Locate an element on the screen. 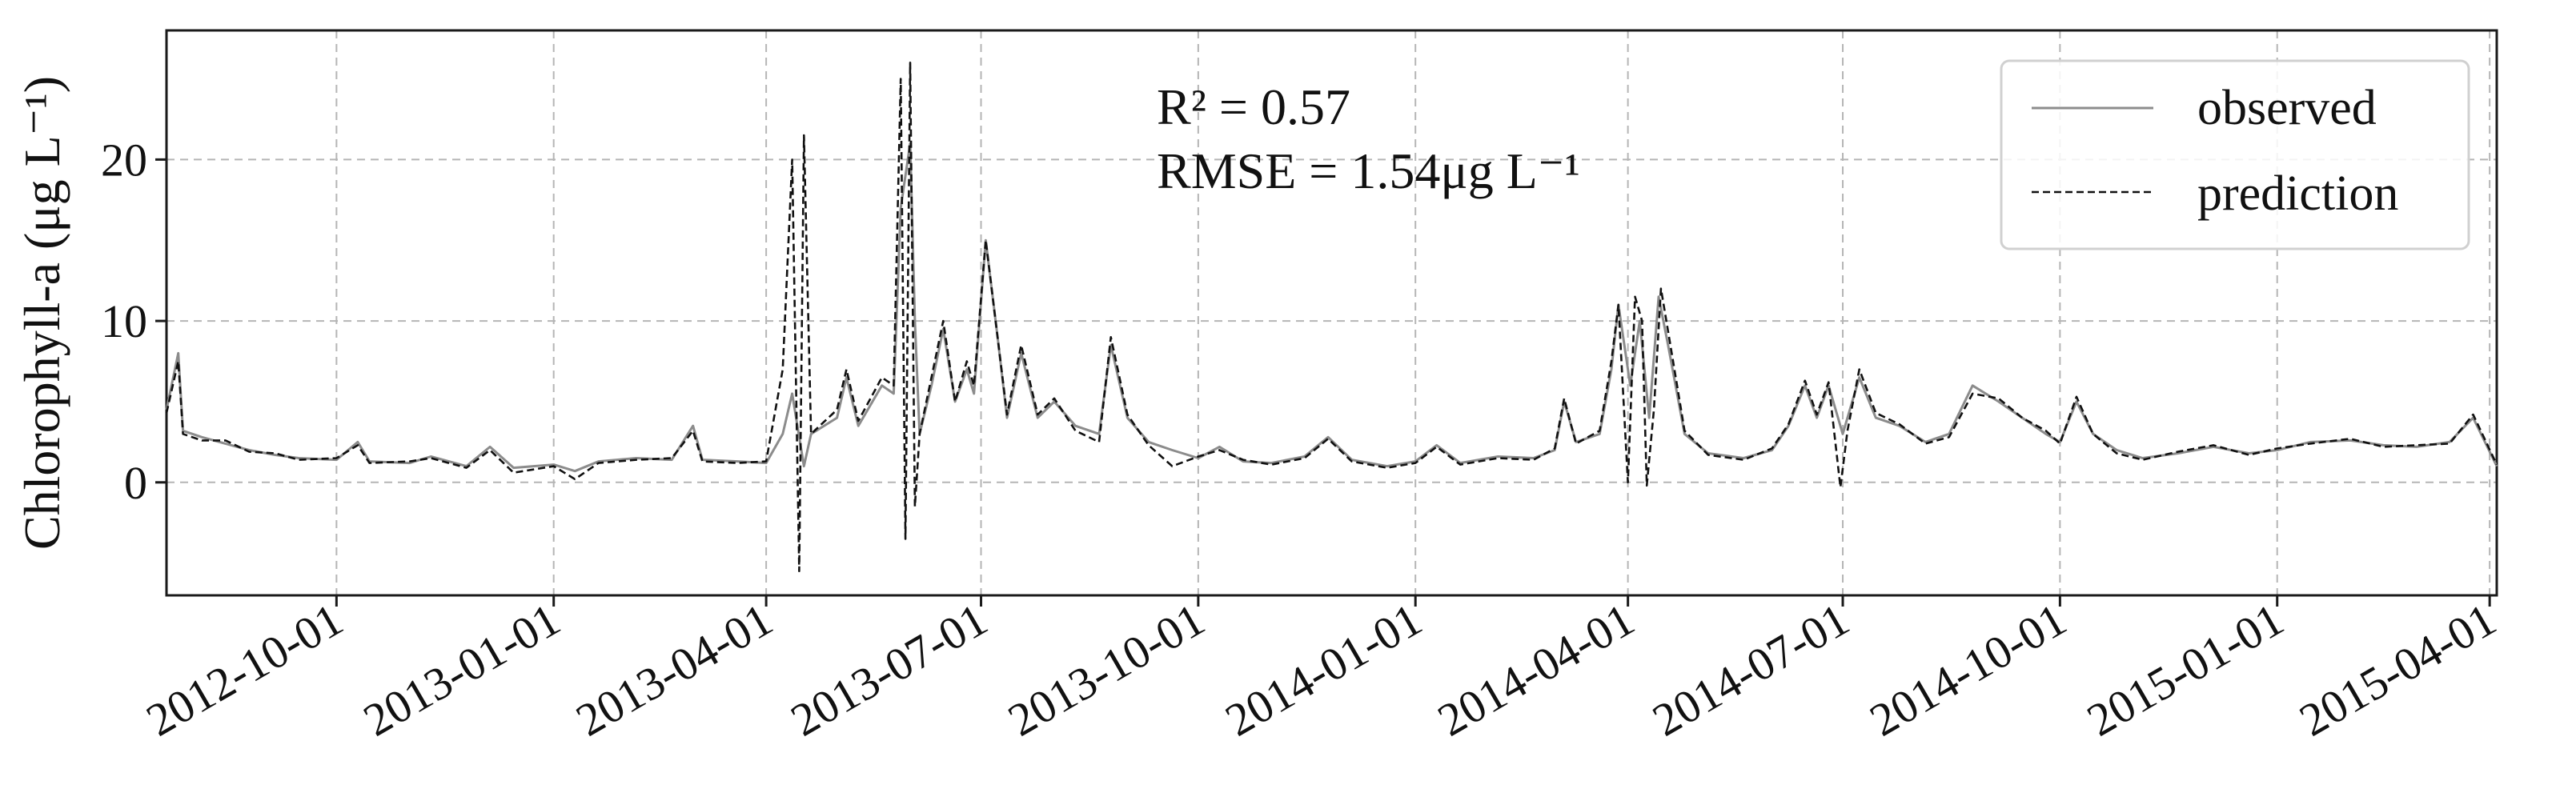 This screenshot has width=2576, height=805. y-axis-label: Chlorophyll-a (μg L⁻¹) is located at coordinates (42, 313).